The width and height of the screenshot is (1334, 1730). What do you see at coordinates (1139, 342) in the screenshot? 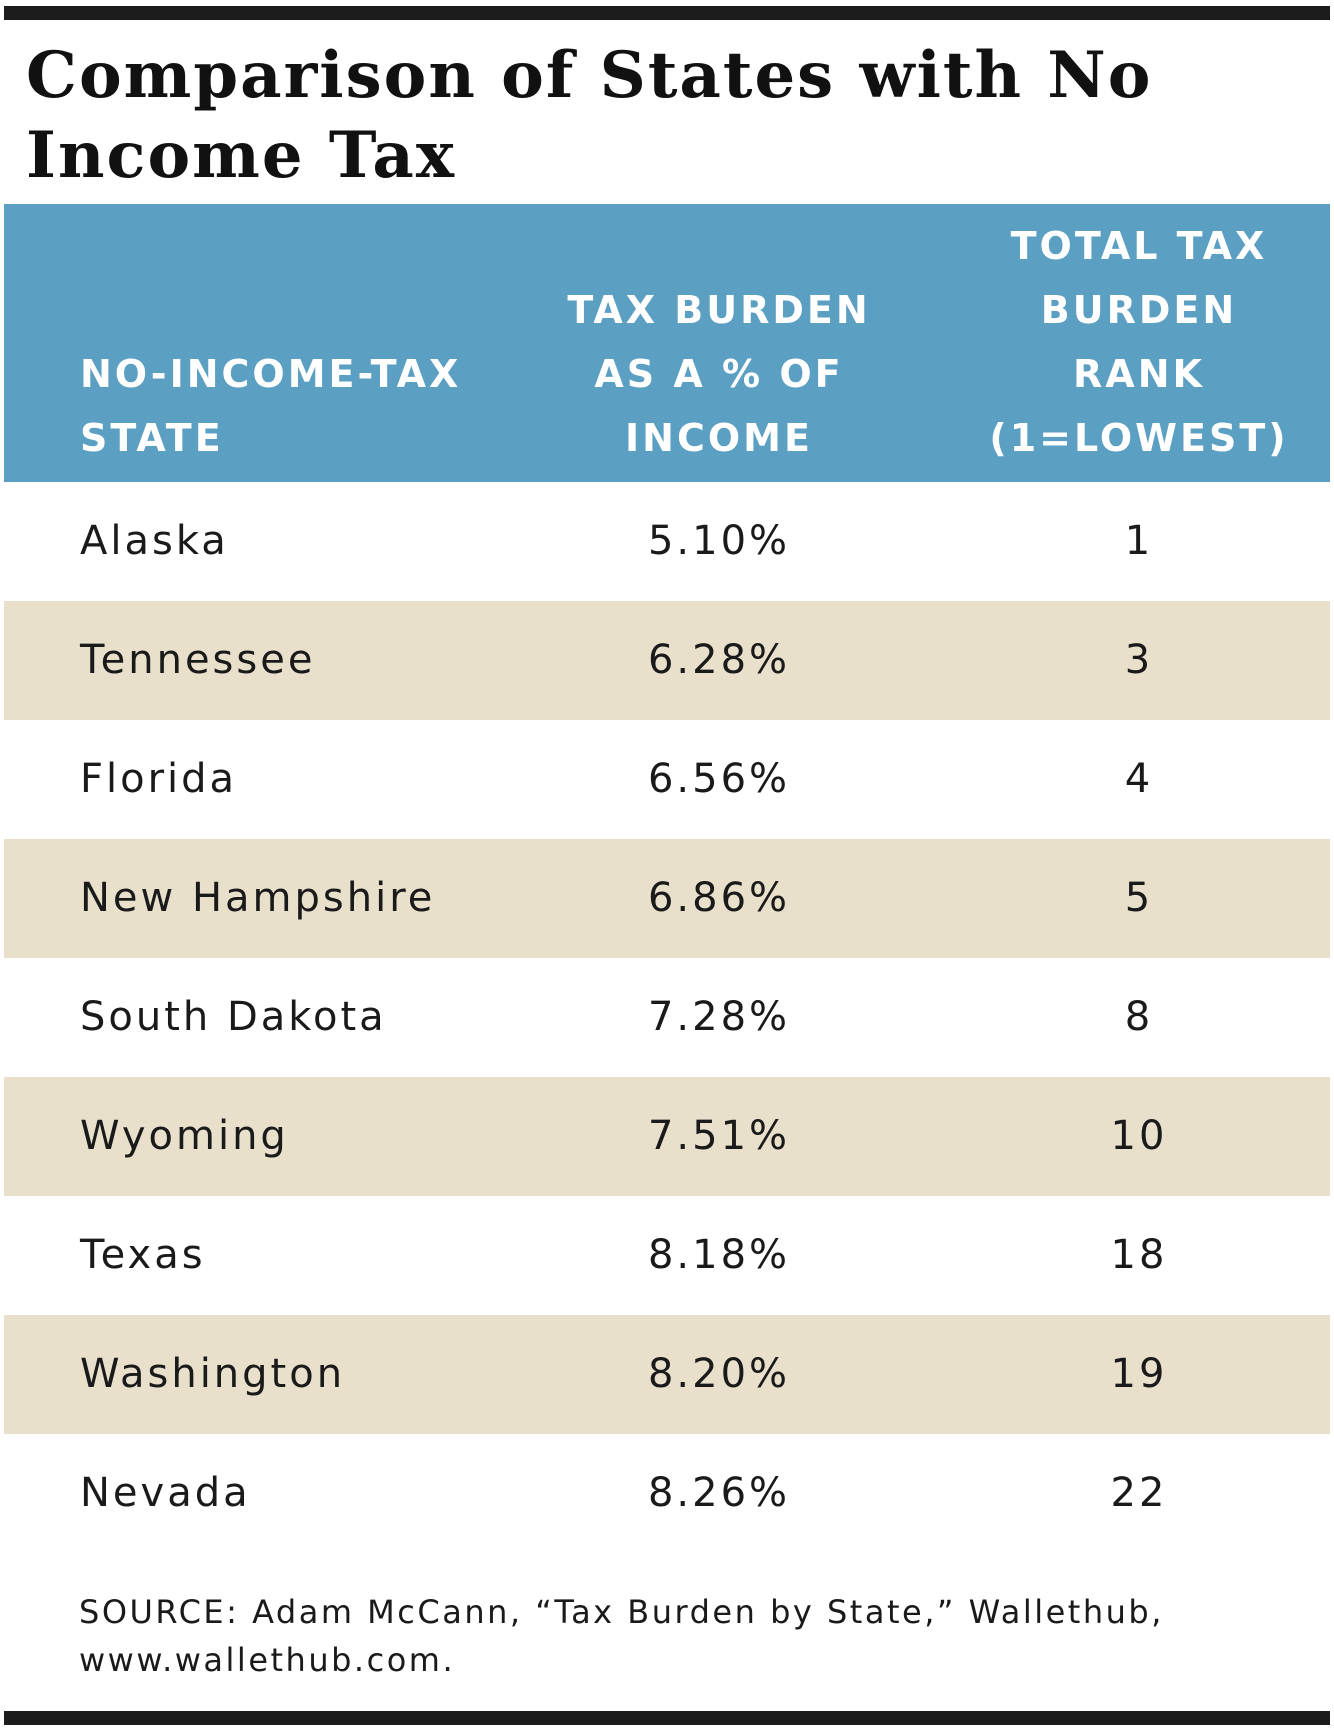
I see `column-header-rank: TOTAL TAX BURDEN RANK (1=LOWEST)` at bounding box center [1139, 342].